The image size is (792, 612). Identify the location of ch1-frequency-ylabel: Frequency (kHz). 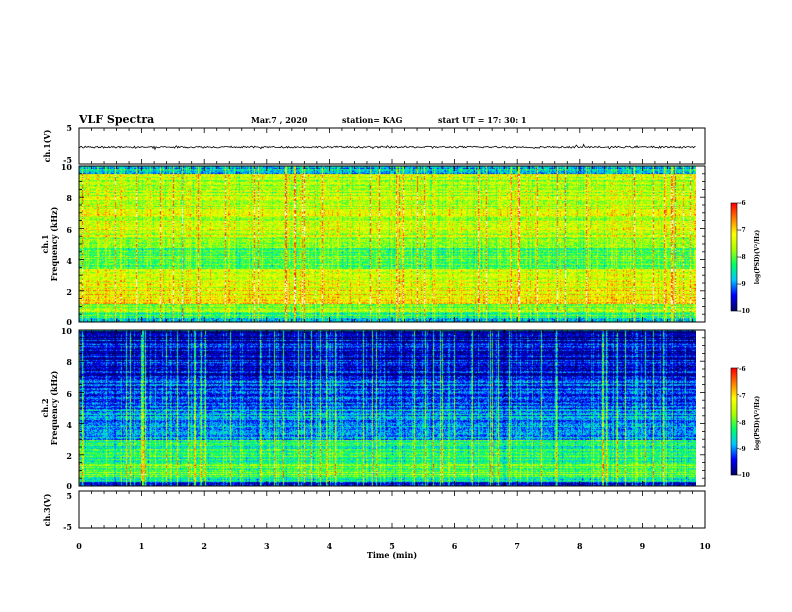
(54, 243).